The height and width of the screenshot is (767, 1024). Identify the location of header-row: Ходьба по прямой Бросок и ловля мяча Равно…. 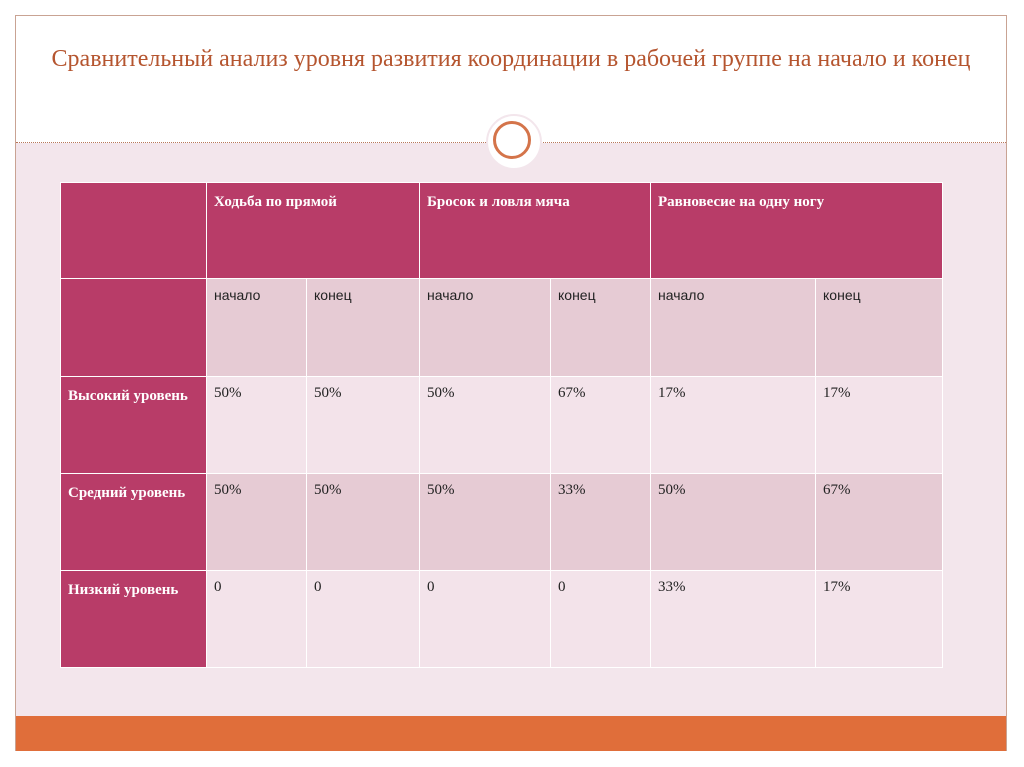
(502, 230).